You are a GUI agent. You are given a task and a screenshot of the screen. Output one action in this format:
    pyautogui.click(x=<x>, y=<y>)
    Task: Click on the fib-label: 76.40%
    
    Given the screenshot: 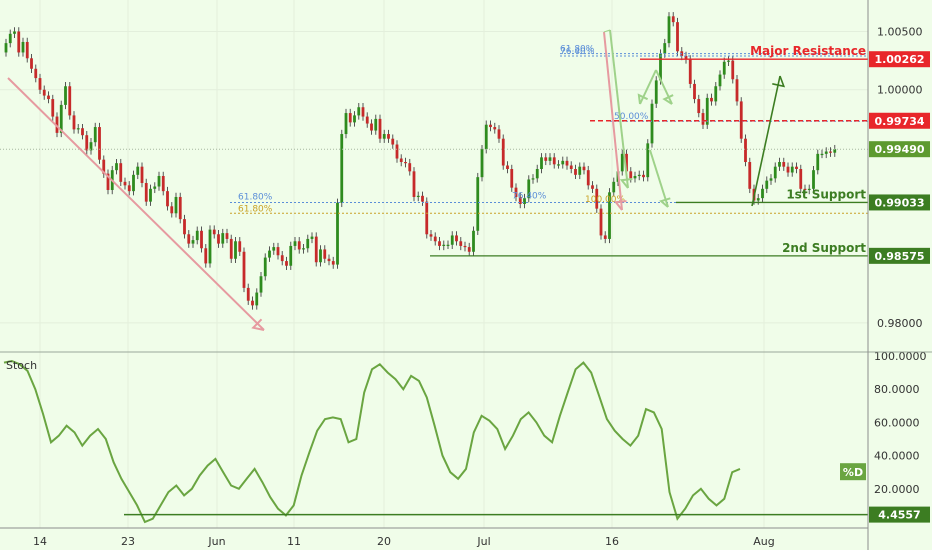 What is the action you would take?
    pyautogui.click(x=529, y=196)
    